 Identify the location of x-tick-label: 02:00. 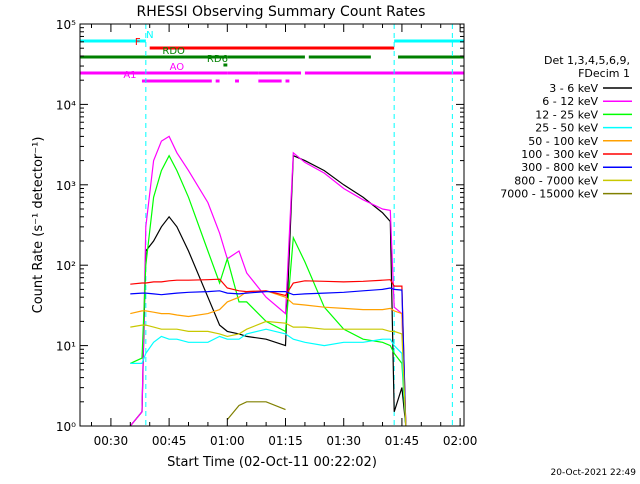
(460, 441).